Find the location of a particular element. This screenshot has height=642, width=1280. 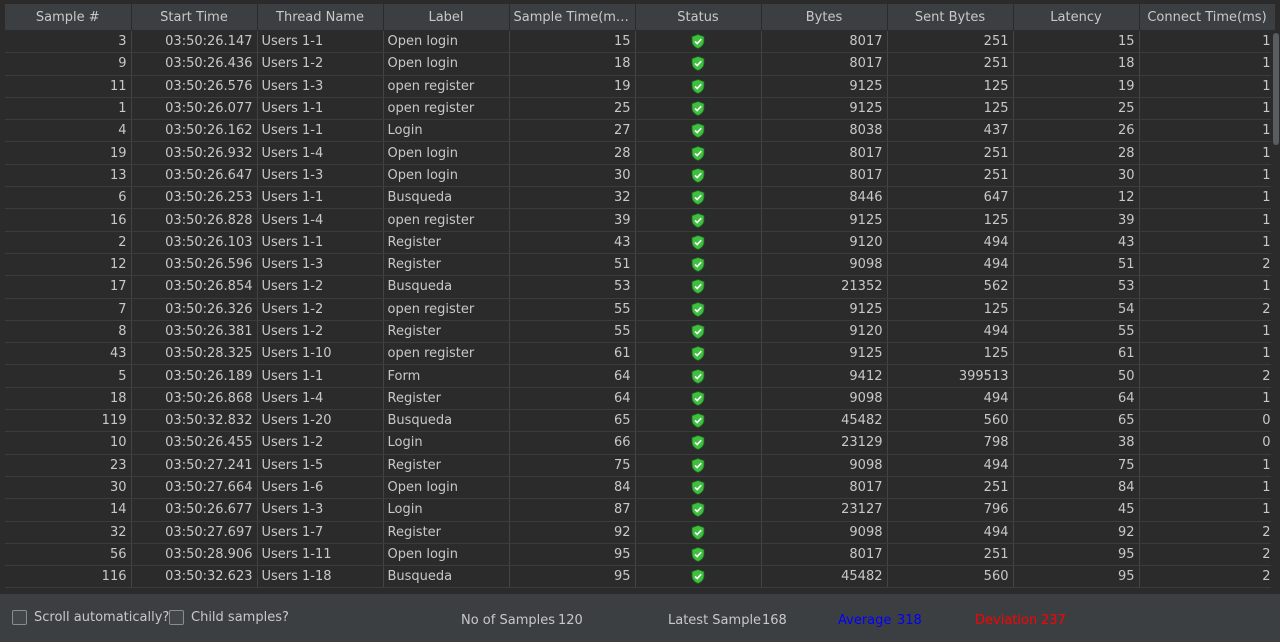

cell-start-time: 03:50:26.326 is located at coordinates (194, 309).